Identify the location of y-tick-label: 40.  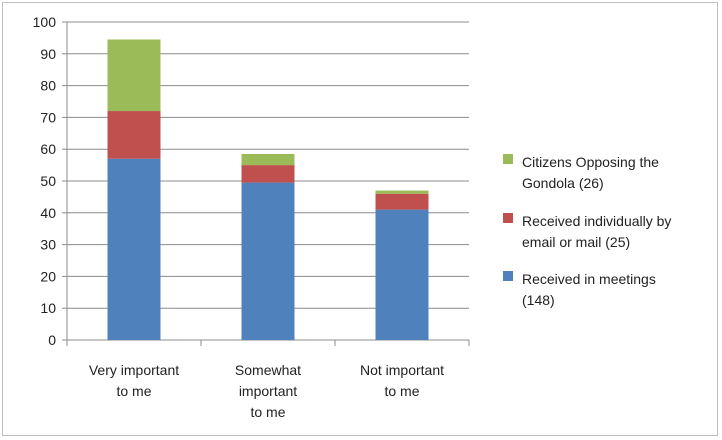
(48, 213).